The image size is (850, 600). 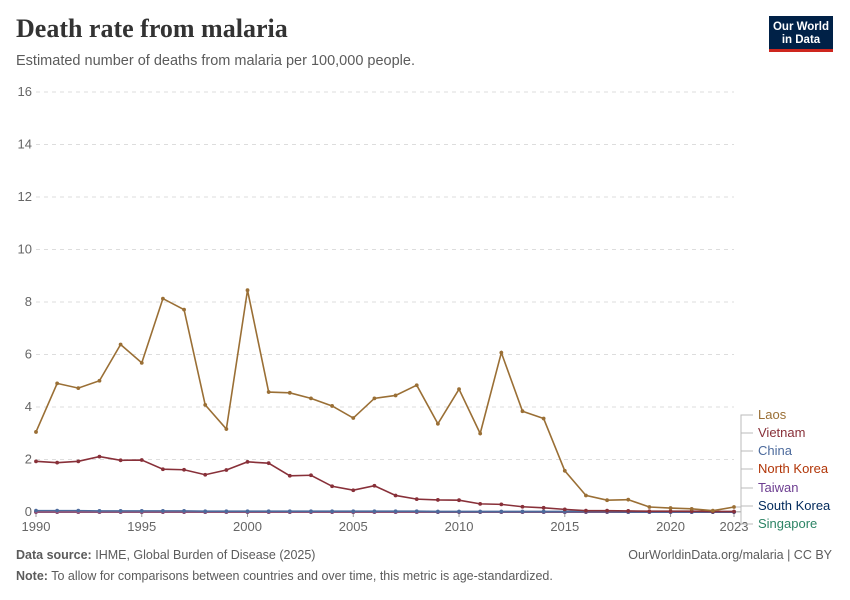 I want to click on series-label-north-korea: North Korea, so click(x=793, y=468).